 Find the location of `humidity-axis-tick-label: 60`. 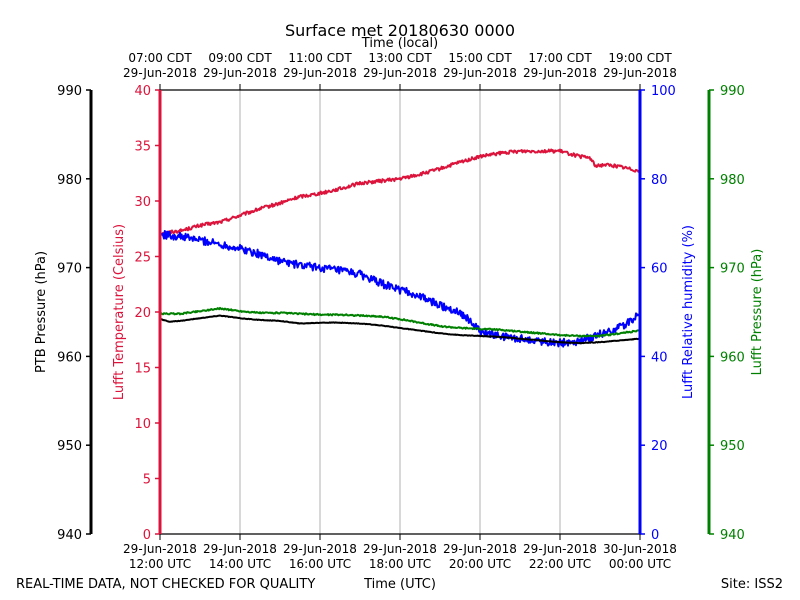

humidity-axis-tick-label: 60 is located at coordinates (659, 269).